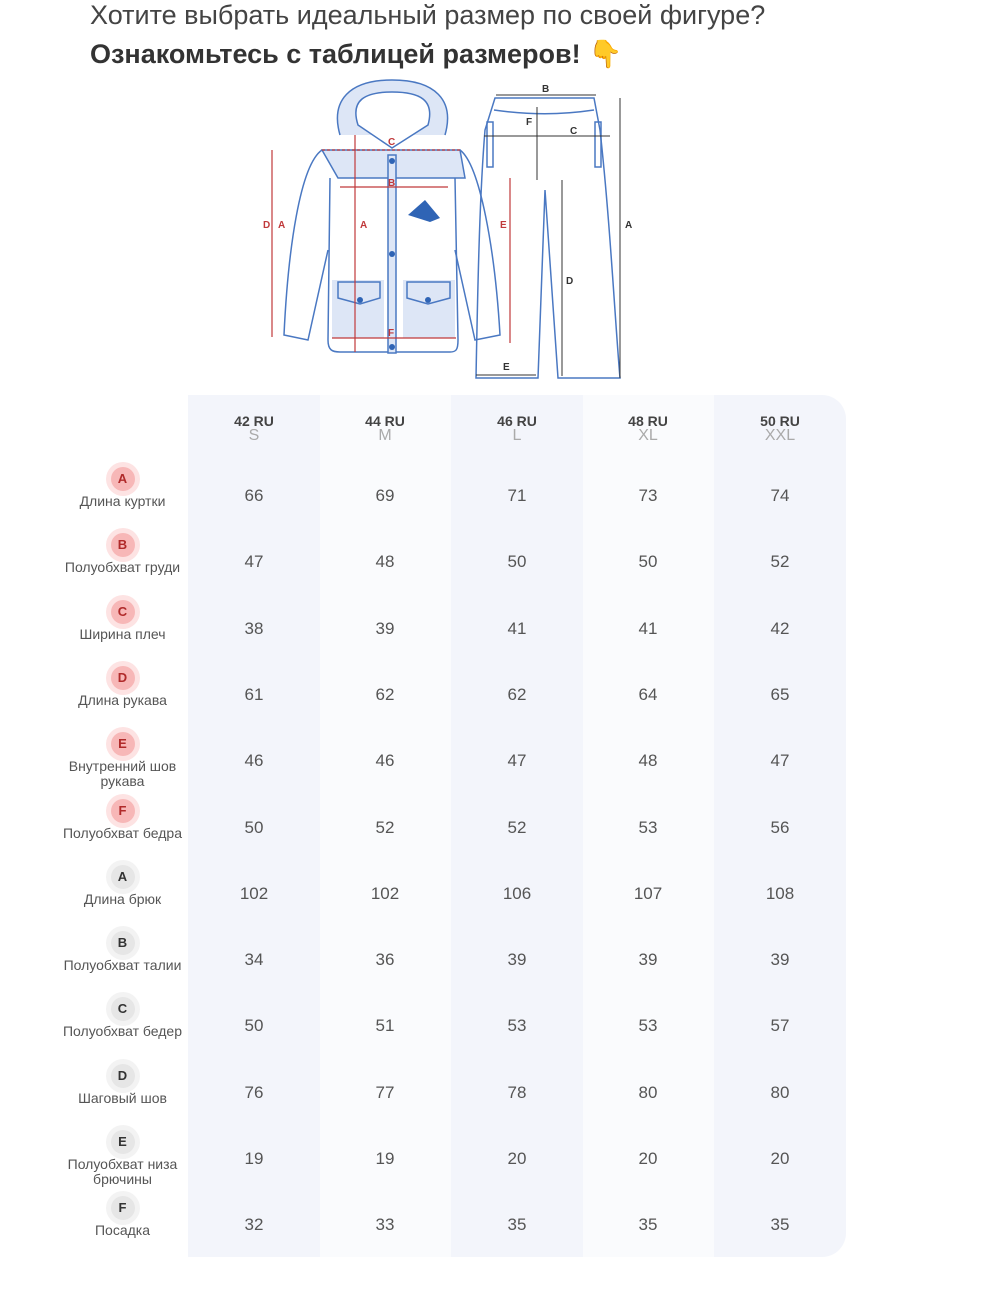 This screenshot has height=1300, width=1000. Describe the element at coordinates (780, 694) in the screenshot. I see `table-cell: 65` at that location.